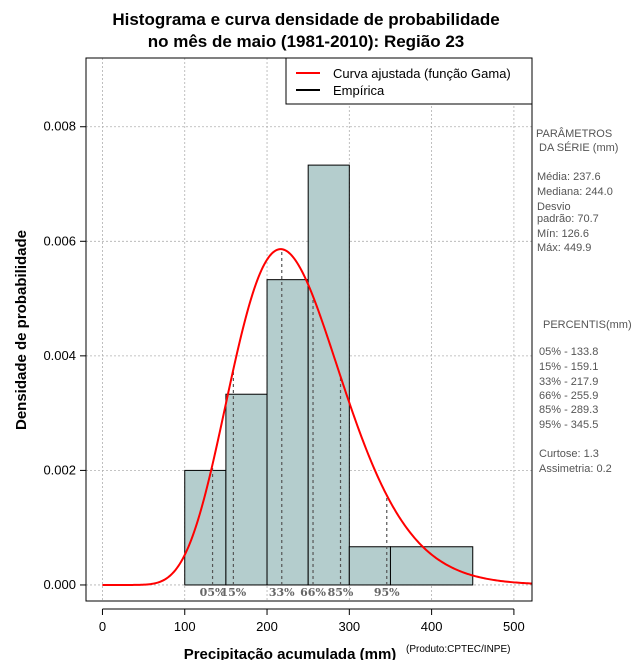  What do you see at coordinates (349, 626) in the screenshot?
I see `x-tick-label-3: 300` at bounding box center [349, 626].